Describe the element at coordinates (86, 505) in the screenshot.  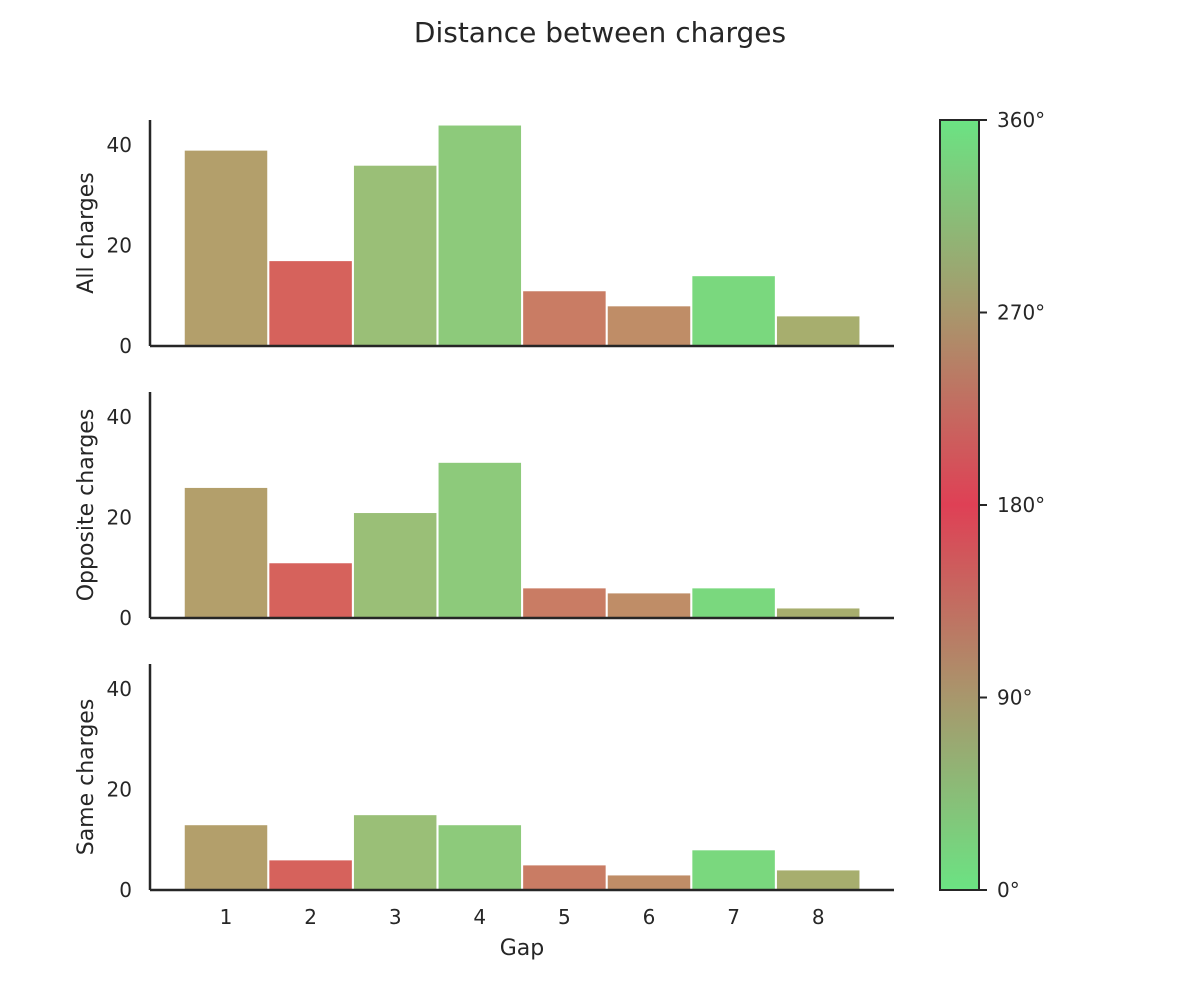
I see `y-axis-label: Opposite charges` at that location.